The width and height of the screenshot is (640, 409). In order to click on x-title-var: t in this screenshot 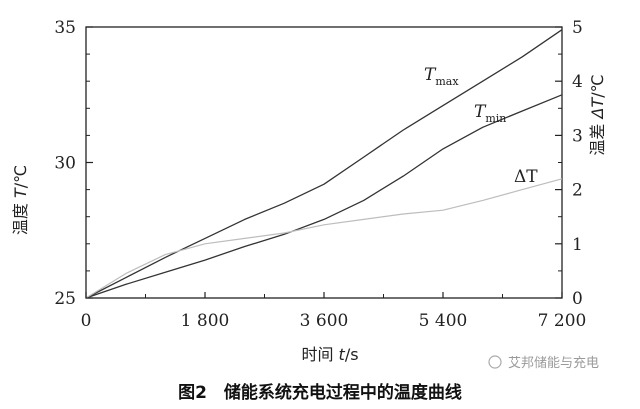, I will do `click(342, 354)`.